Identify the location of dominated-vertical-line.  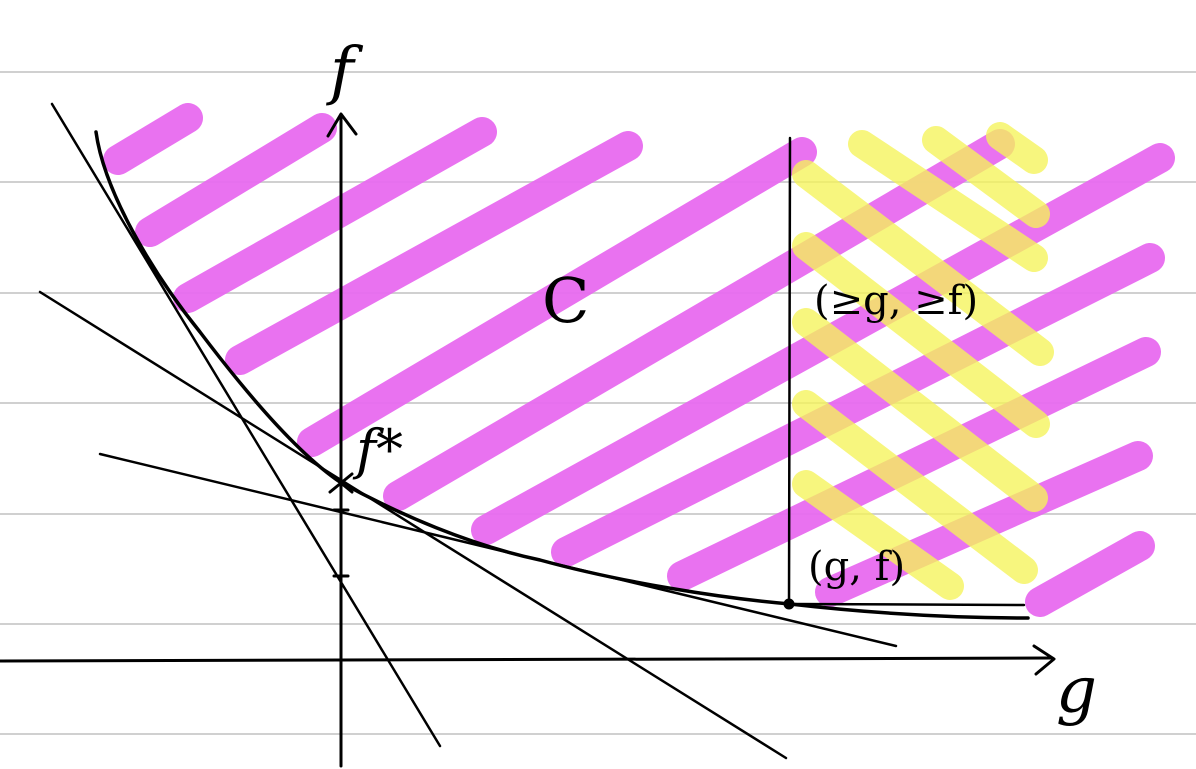
(789, 372).